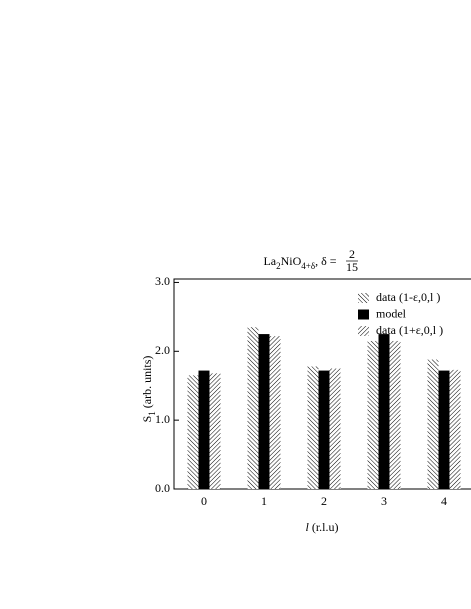 This screenshot has height=609, width=471. I want to click on text-part: La, so click(269, 261).